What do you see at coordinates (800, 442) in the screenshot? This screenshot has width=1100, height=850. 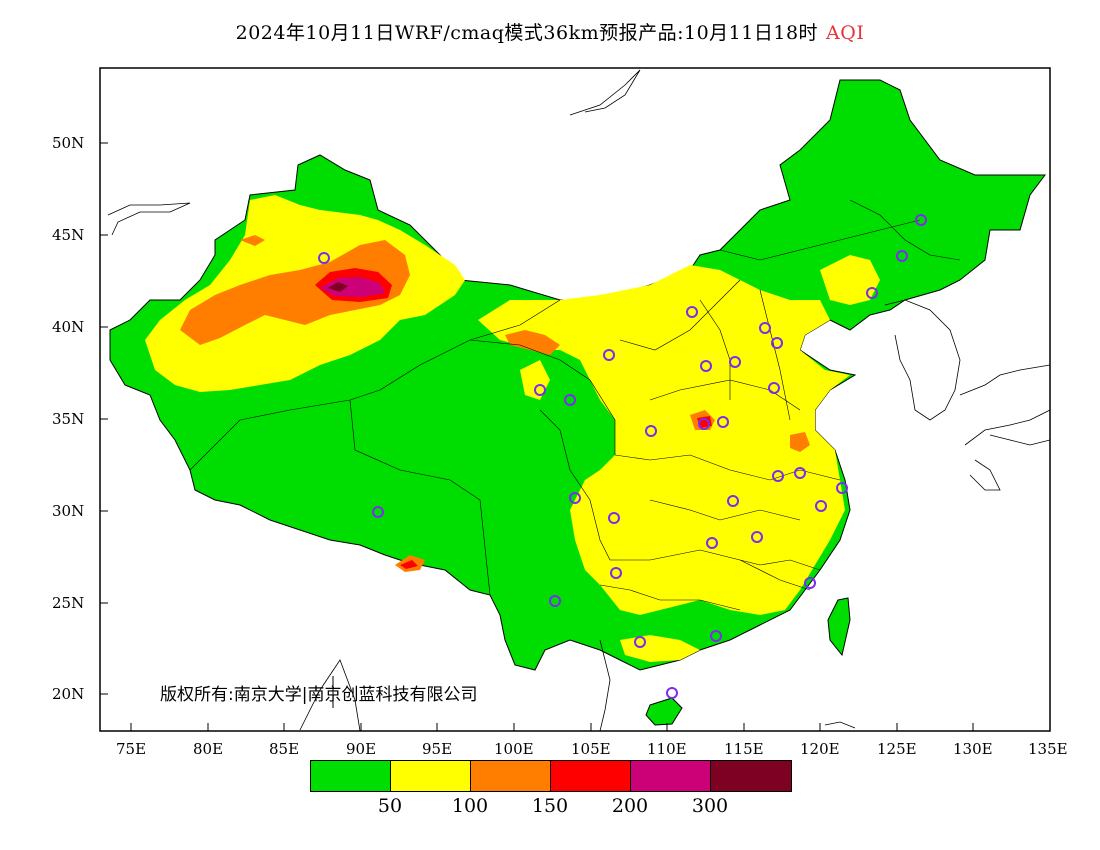 I see `aqi-orange-anhui` at bounding box center [800, 442].